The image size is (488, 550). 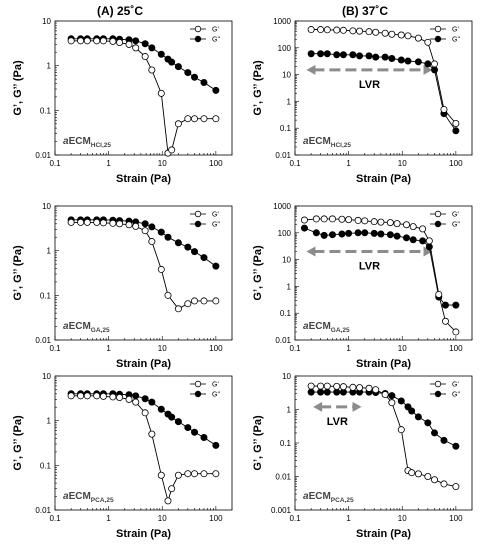 I want to click on lvr-arrow-head-right, so click(x=428, y=69).